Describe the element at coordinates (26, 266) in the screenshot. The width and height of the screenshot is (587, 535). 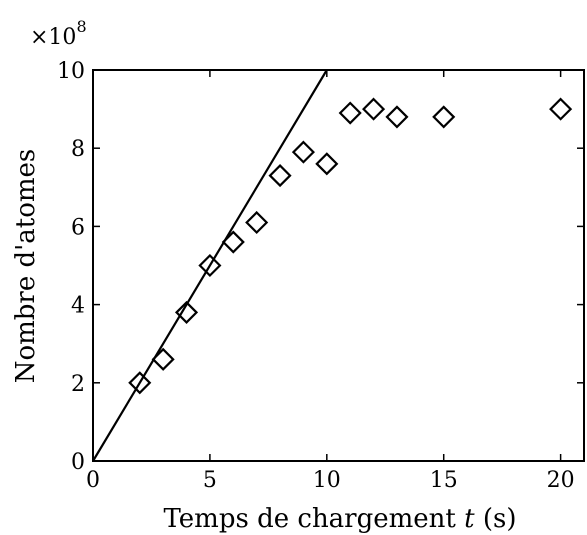
I see `y-axis-label: Nombre d'atomes` at that location.